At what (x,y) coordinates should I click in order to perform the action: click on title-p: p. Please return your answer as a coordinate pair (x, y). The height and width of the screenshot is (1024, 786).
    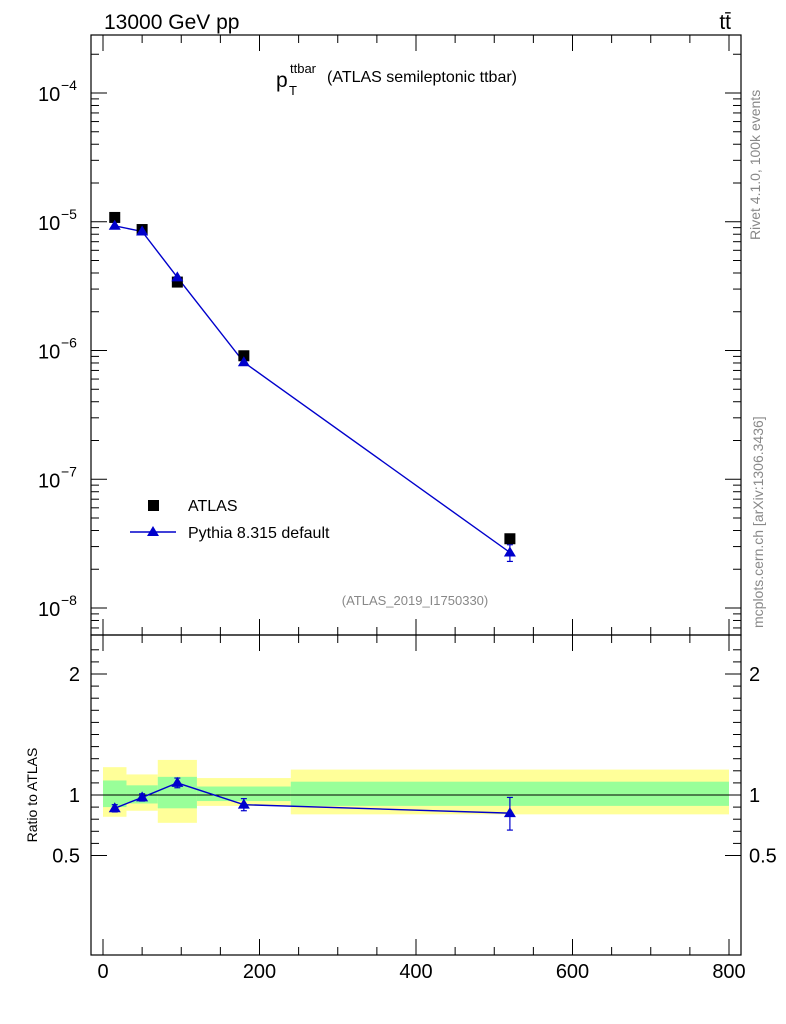
    Looking at the image, I should click on (282, 80).